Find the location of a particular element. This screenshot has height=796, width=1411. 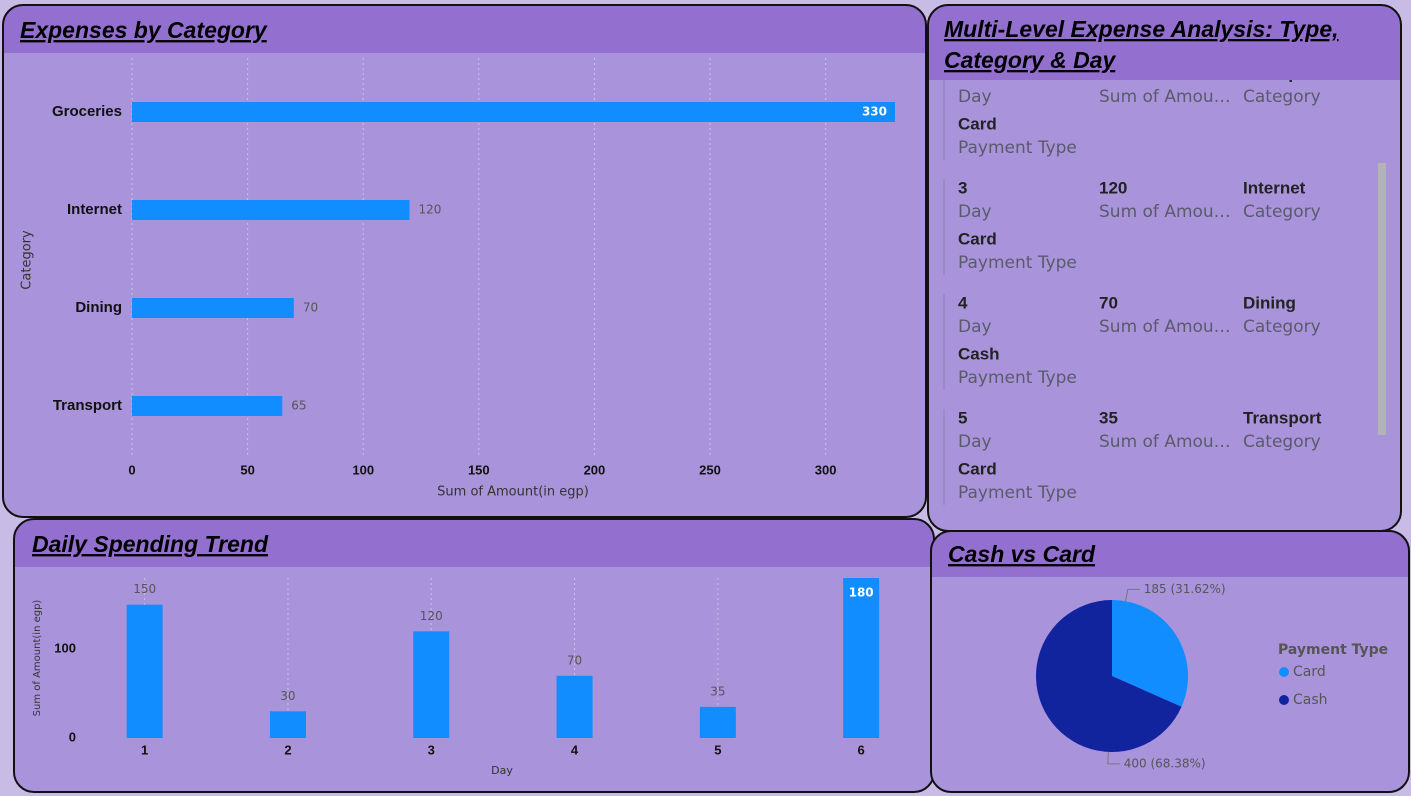

field-value: 3 is located at coordinates (962, 187).